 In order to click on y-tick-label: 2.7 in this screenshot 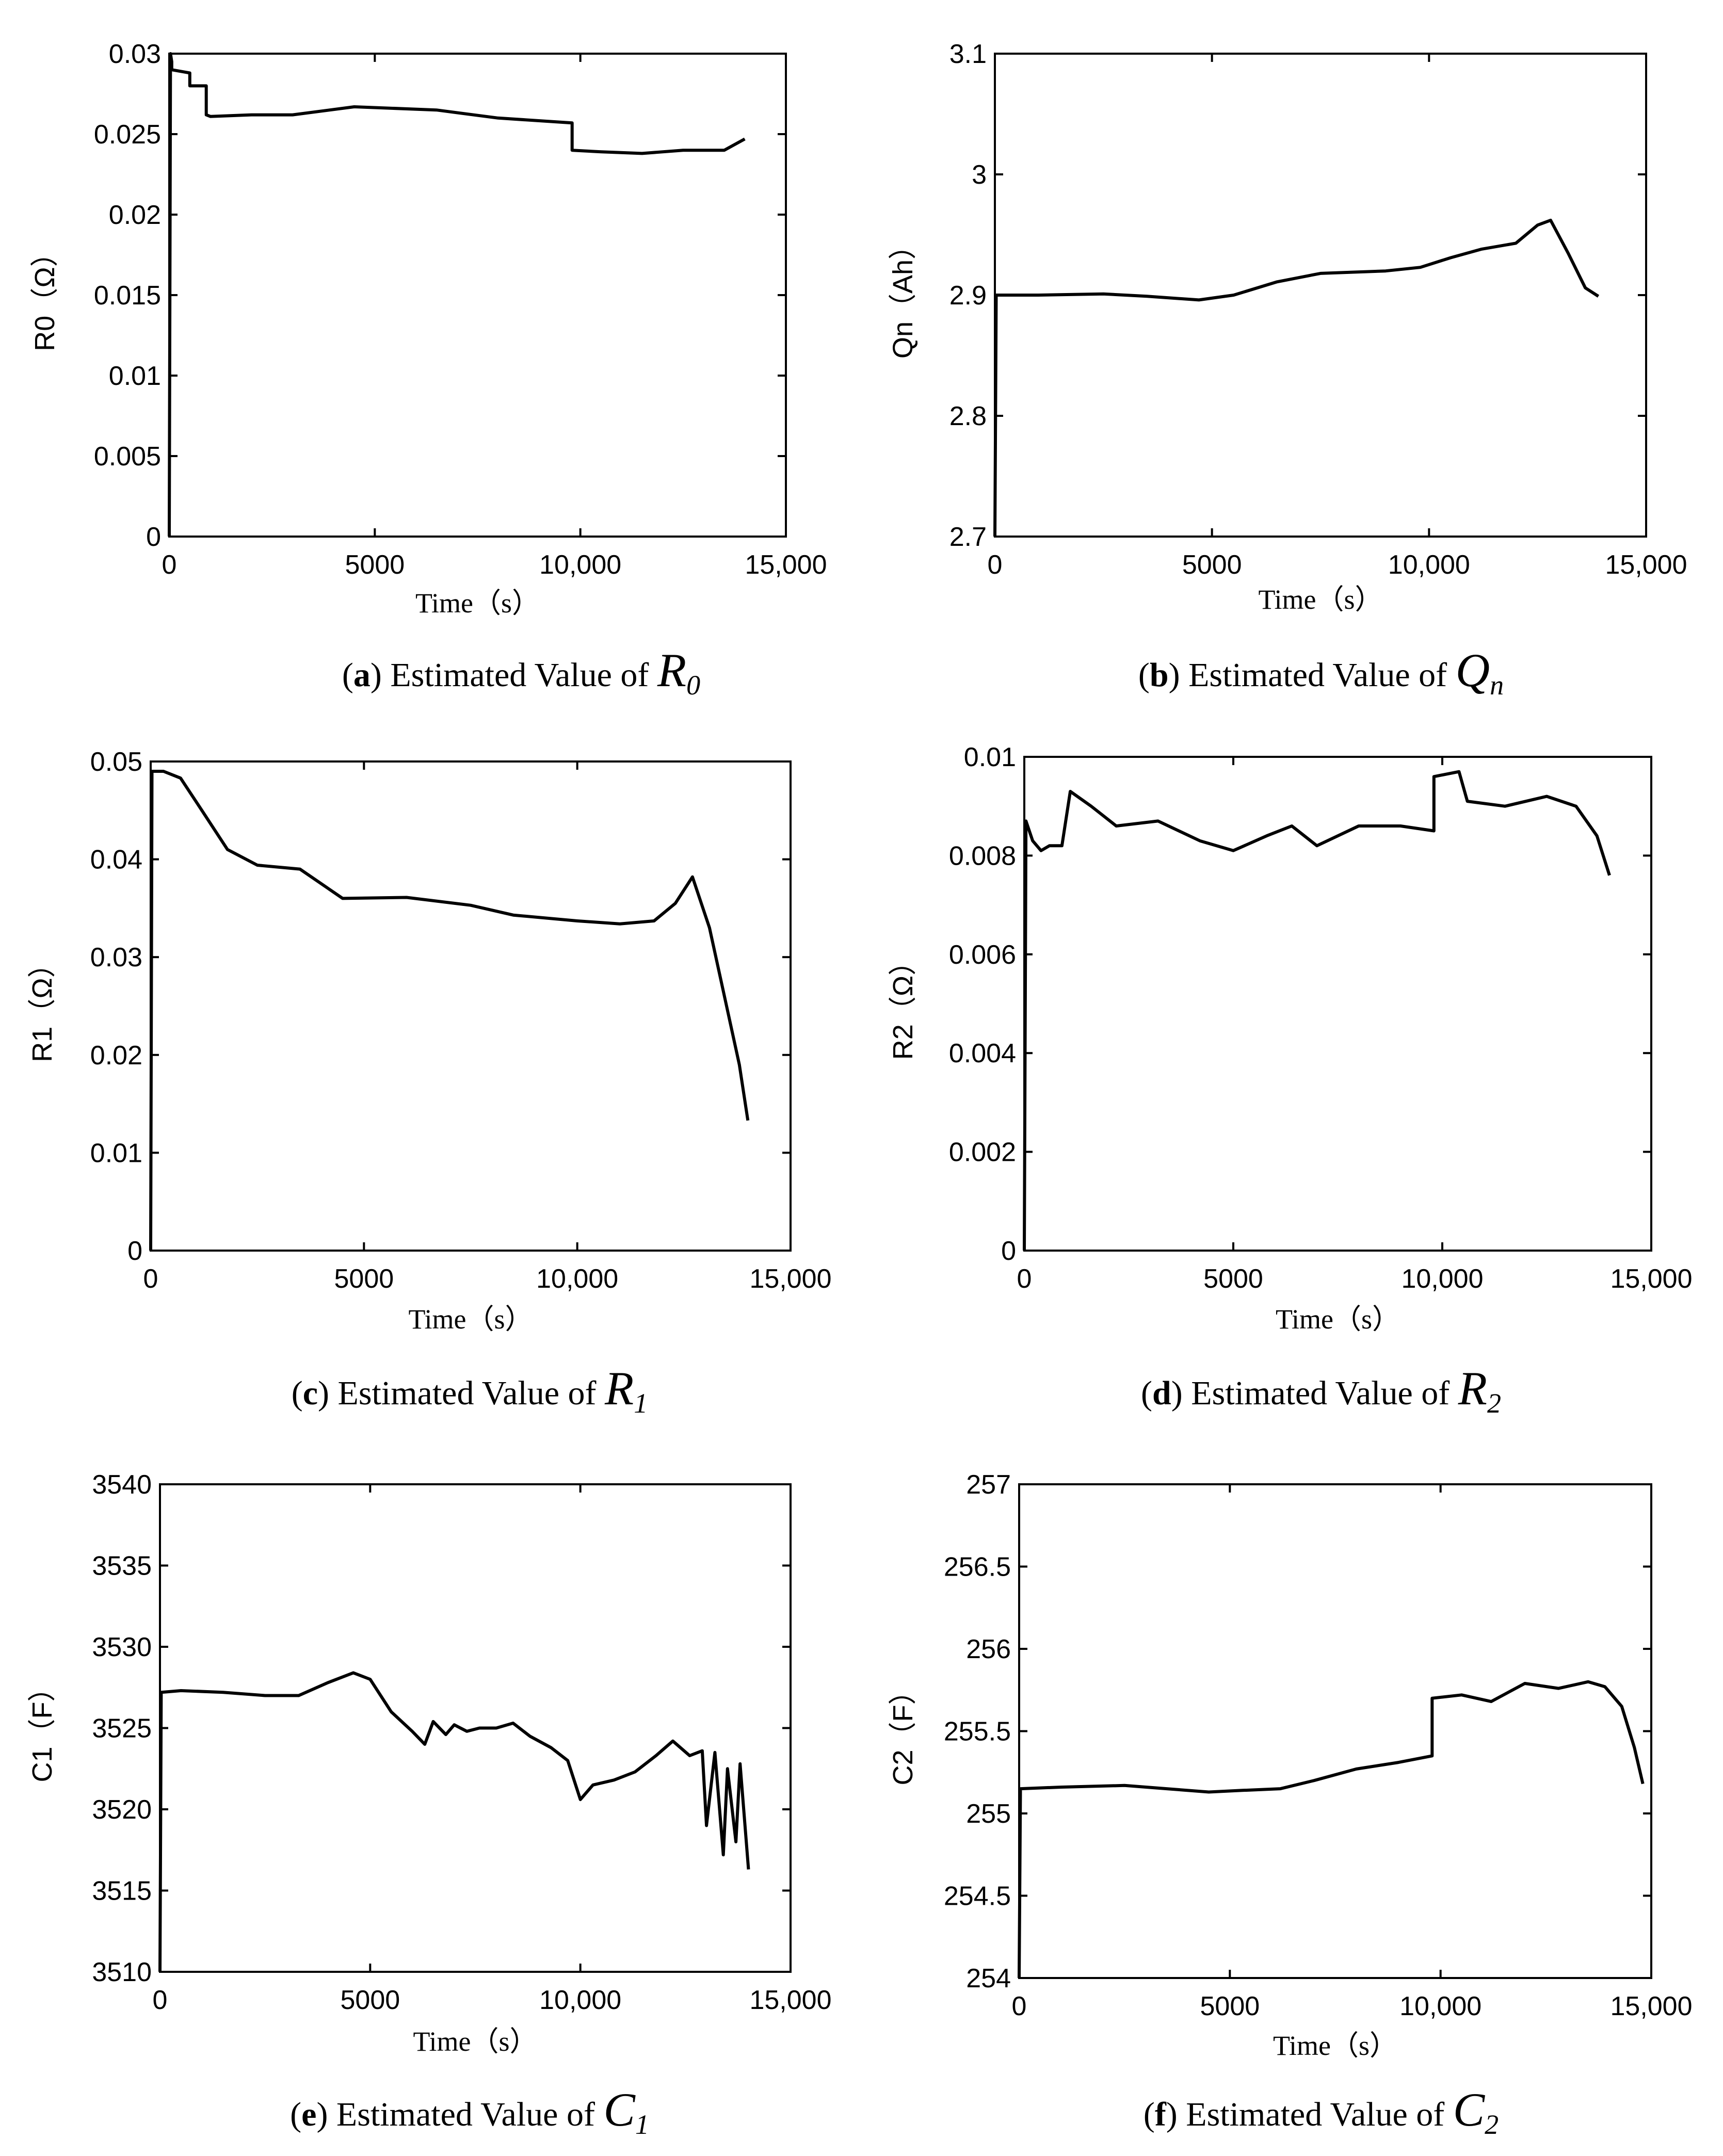, I will do `click(968, 537)`.